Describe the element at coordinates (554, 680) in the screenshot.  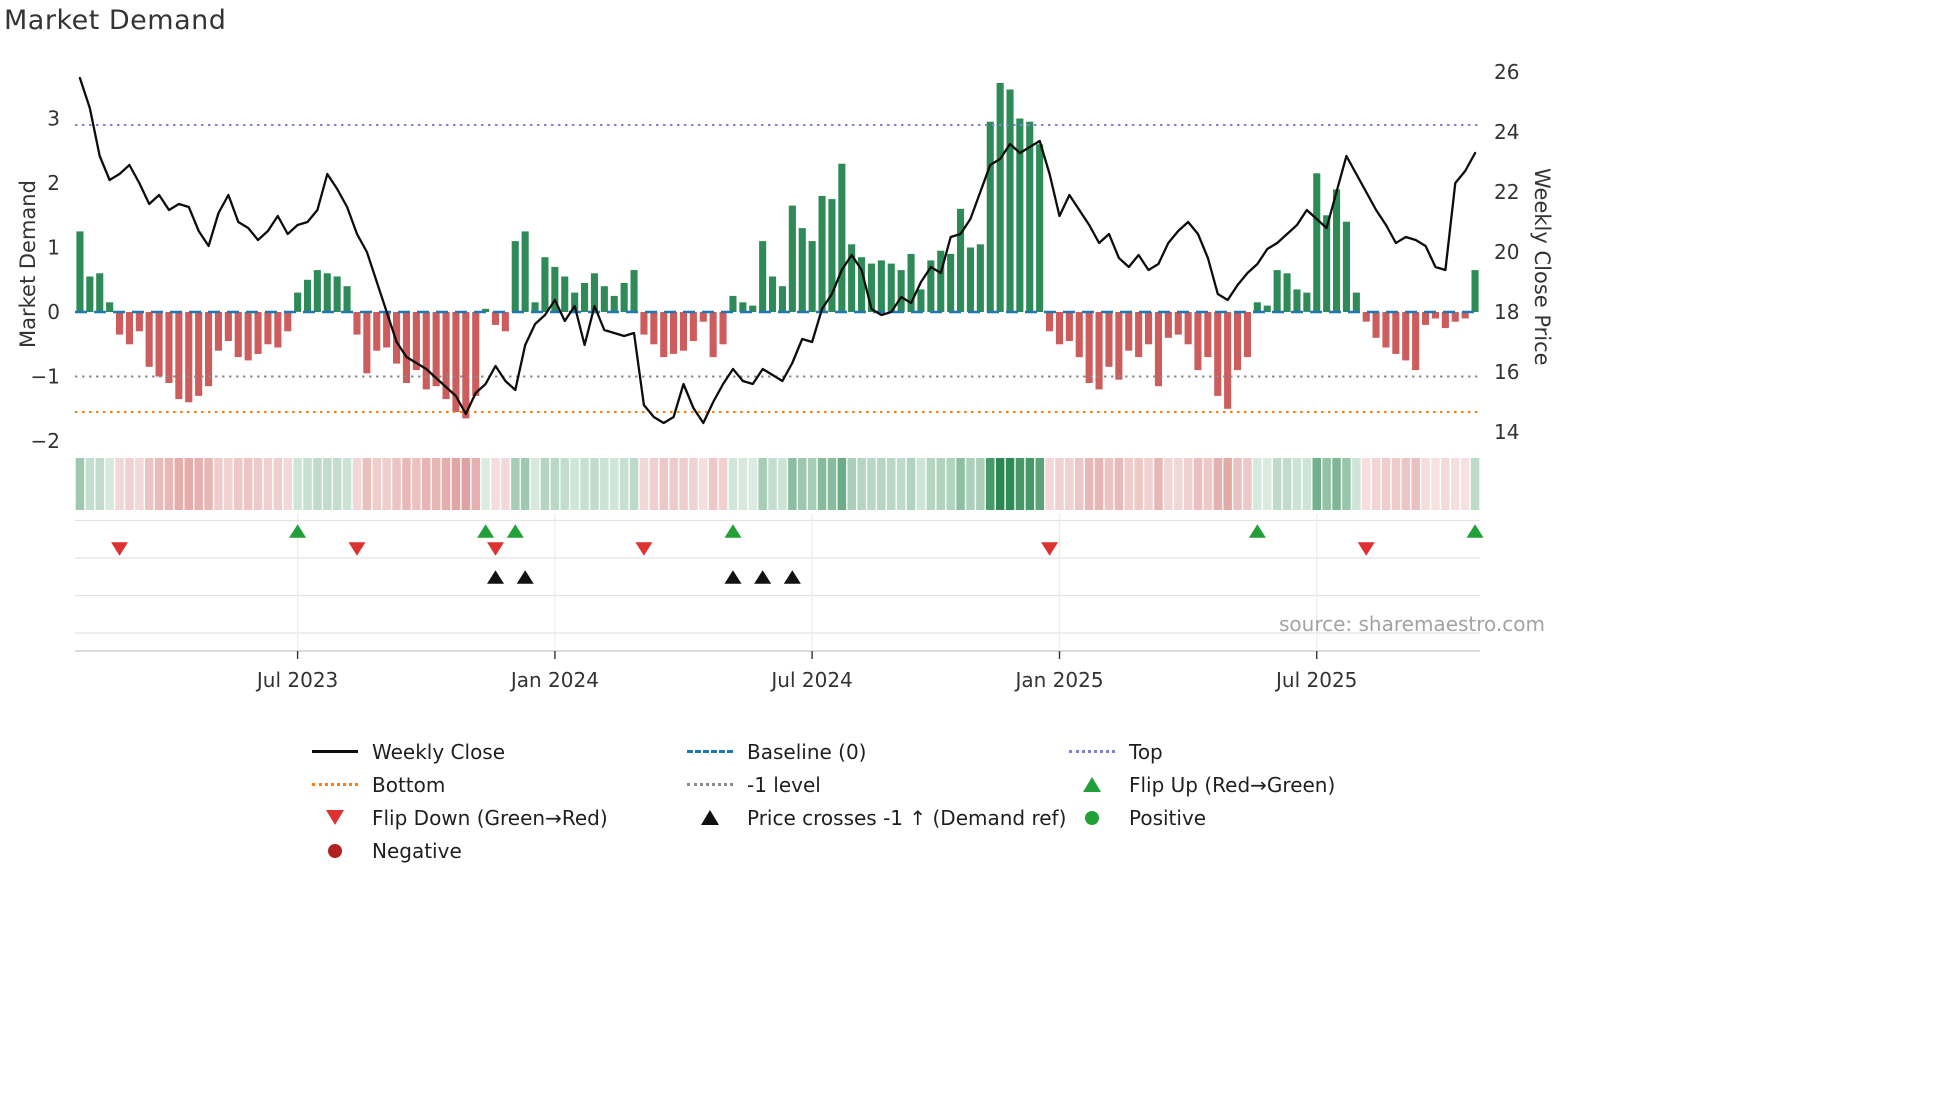
I see `x-axis-tick: Jan 2024` at that location.